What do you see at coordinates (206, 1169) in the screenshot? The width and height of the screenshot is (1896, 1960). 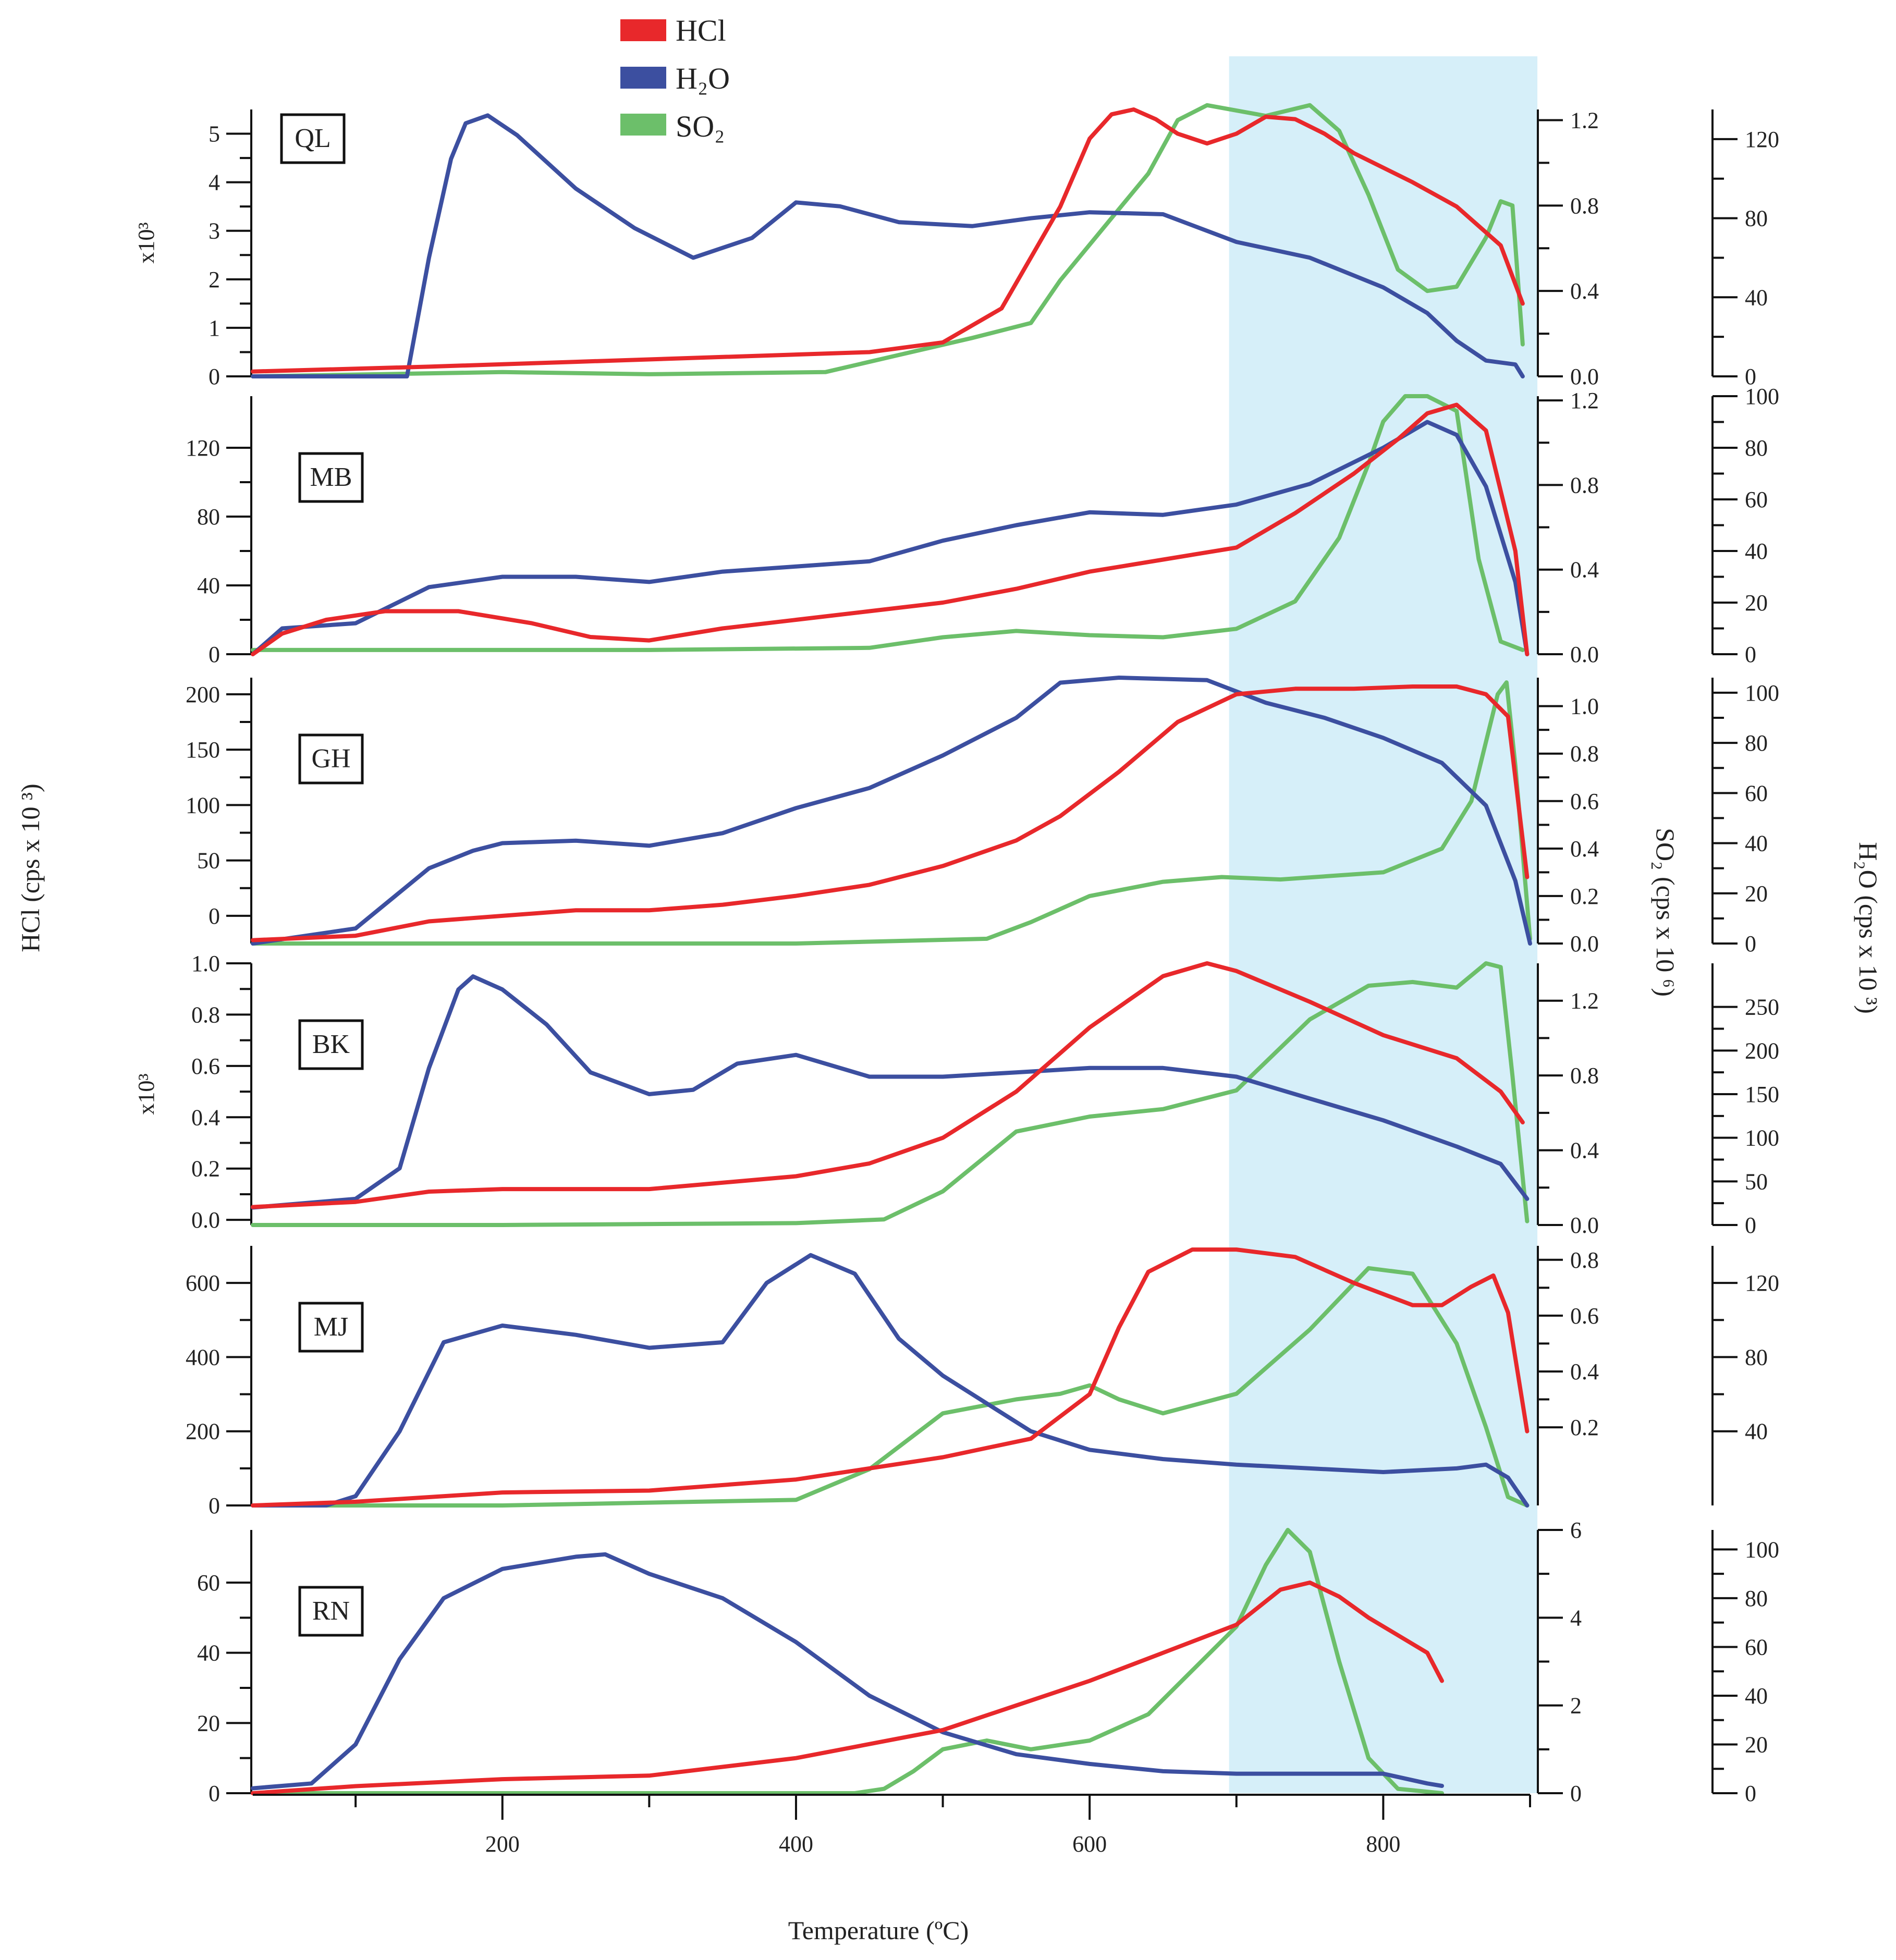 I see `hcl-axis-tick-label: 0.2` at bounding box center [206, 1169].